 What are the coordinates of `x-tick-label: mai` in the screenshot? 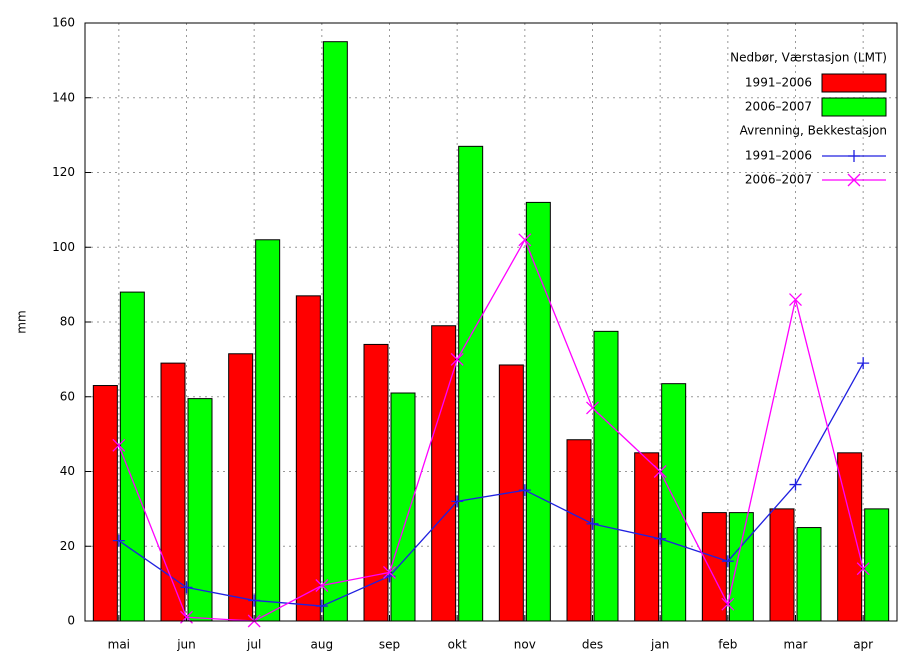 It's located at (119, 645).